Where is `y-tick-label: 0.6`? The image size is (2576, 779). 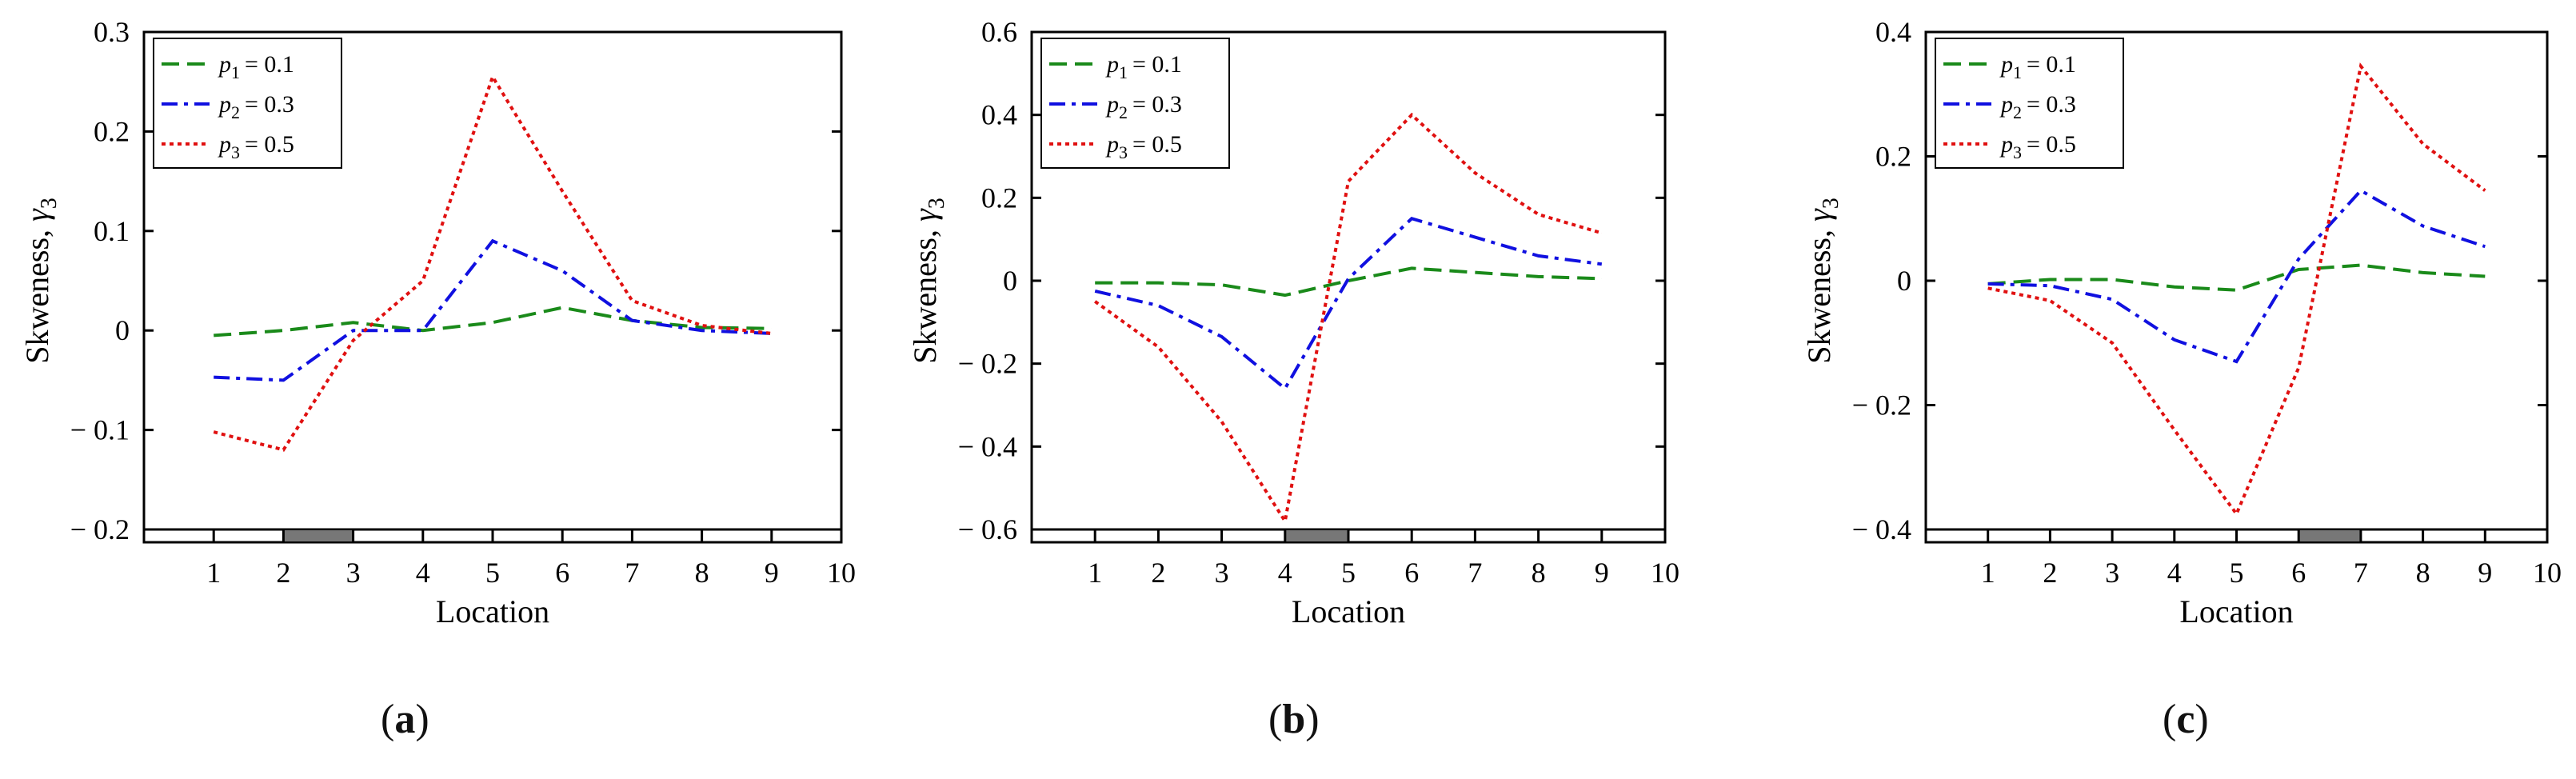
y-tick-label: 0.6 is located at coordinates (999, 32).